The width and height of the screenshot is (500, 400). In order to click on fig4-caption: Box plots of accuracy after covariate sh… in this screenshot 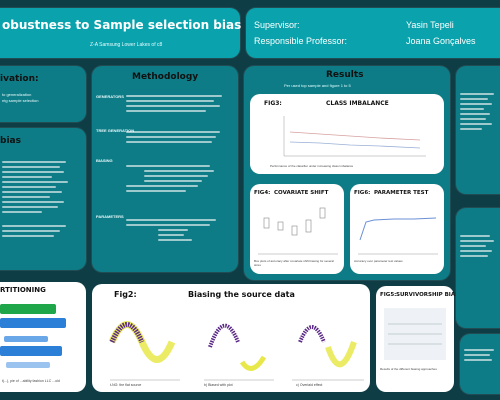, I will do `click(294, 263)`.